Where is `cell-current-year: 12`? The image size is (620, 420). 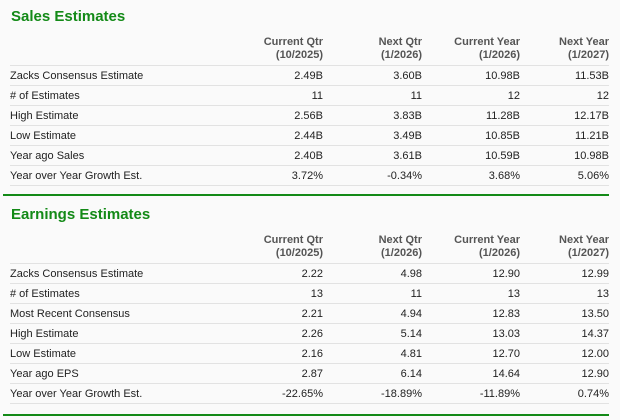
cell-current-year: 12 is located at coordinates (471, 95).